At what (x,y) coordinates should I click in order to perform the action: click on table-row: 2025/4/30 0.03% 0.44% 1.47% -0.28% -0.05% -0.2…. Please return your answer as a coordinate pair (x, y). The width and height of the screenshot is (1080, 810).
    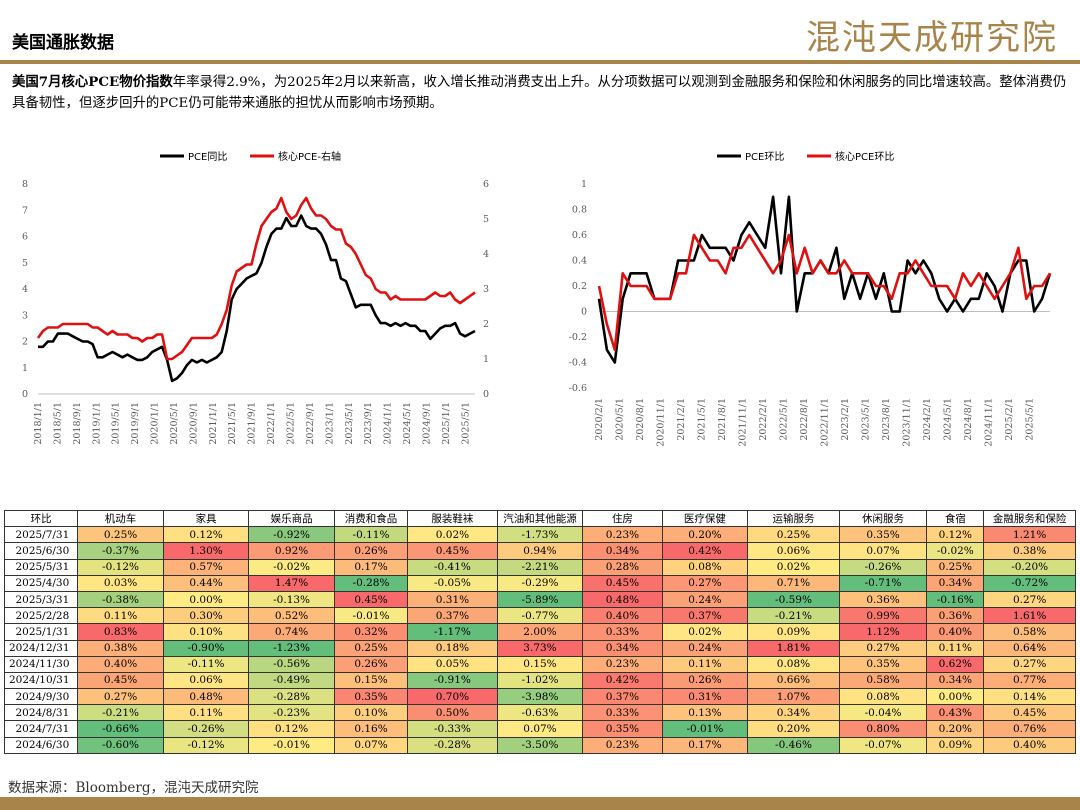
    Looking at the image, I should click on (539, 583).